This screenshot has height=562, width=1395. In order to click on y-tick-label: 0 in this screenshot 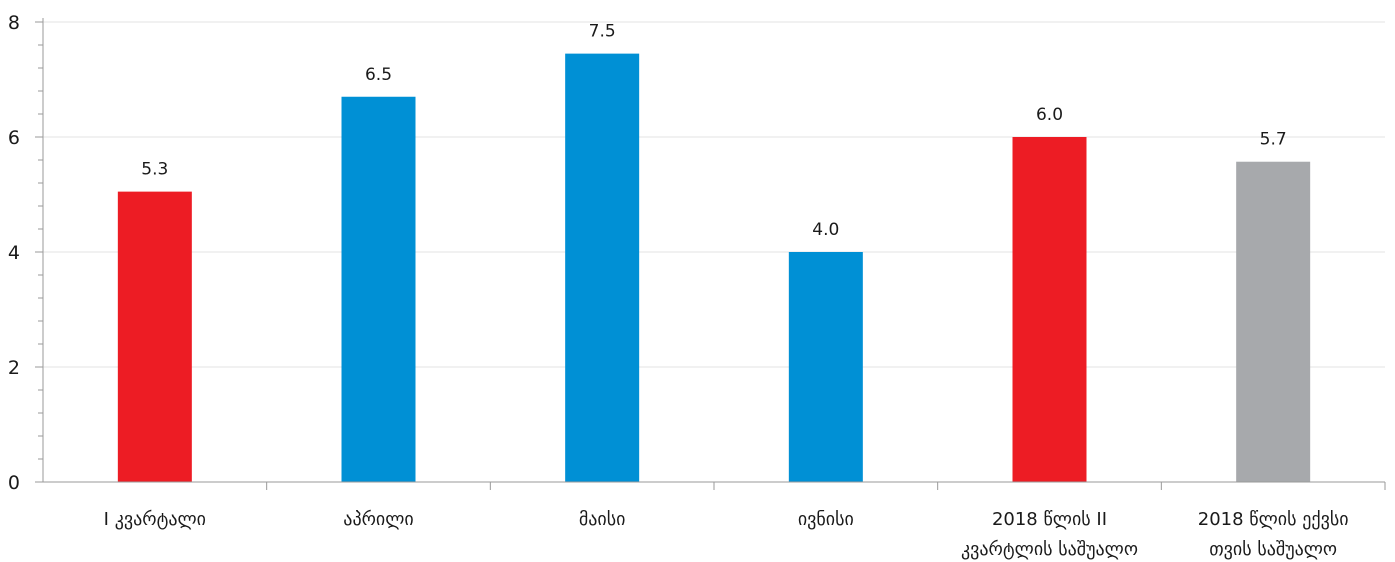, I will do `click(14, 483)`.